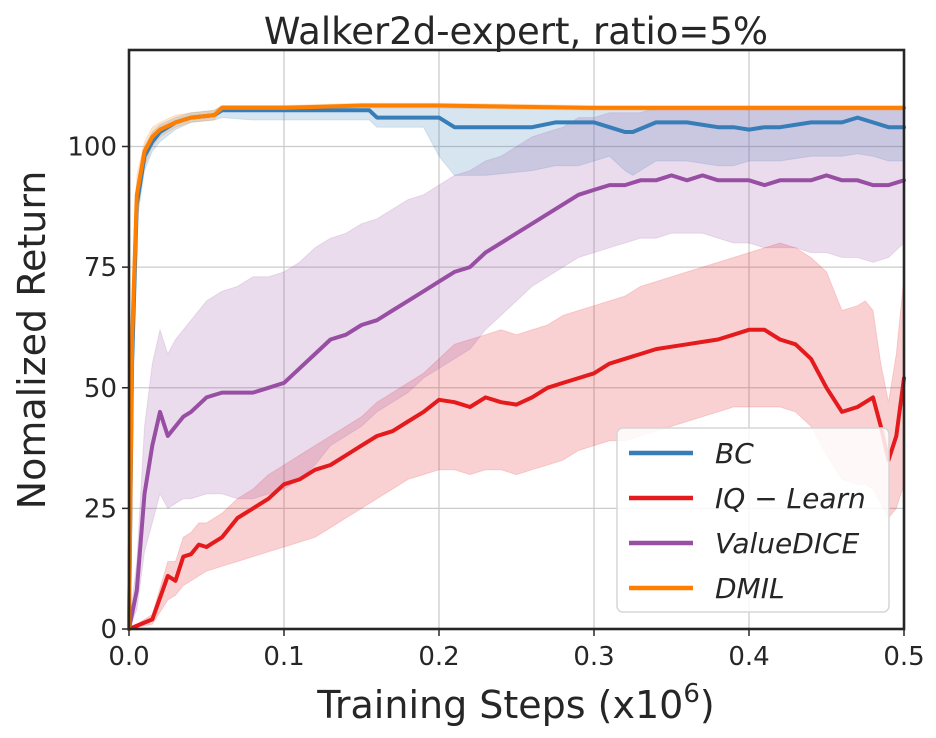 The height and width of the screenshot is (738, 936). Describe the element at coordinates (593, 657) in the screenshot. I see `x-tick-label: 0.3` at that location.